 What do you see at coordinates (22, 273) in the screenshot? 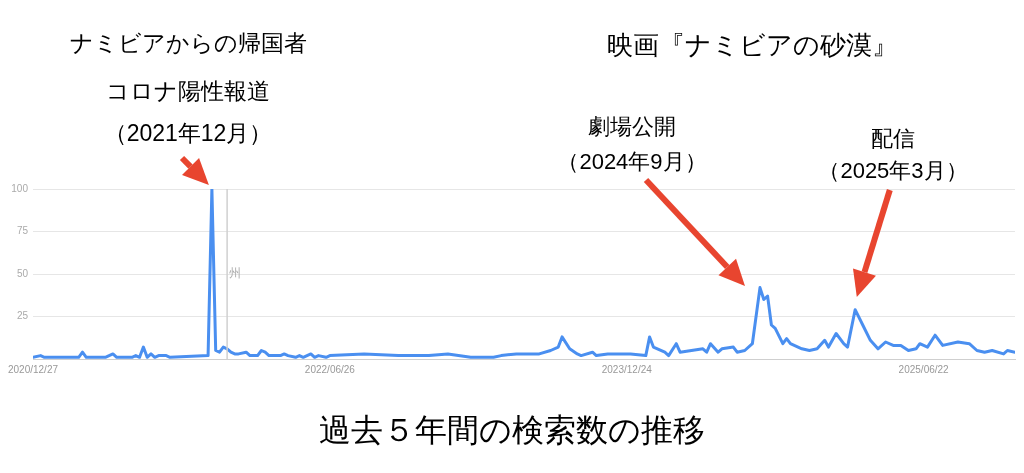
I see `y-tick-label: 50` at bounding box center [22, 273].